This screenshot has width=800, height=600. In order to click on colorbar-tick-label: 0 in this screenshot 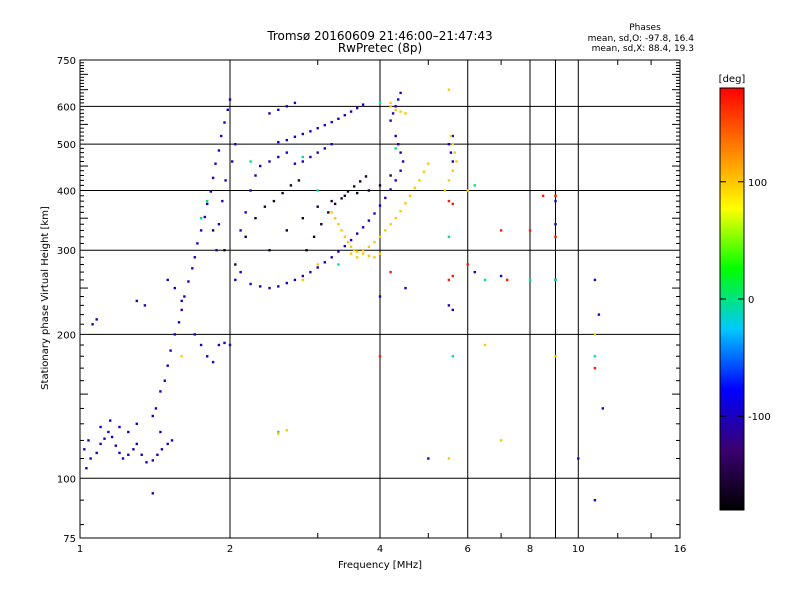, I will do `click(751, 300)`.